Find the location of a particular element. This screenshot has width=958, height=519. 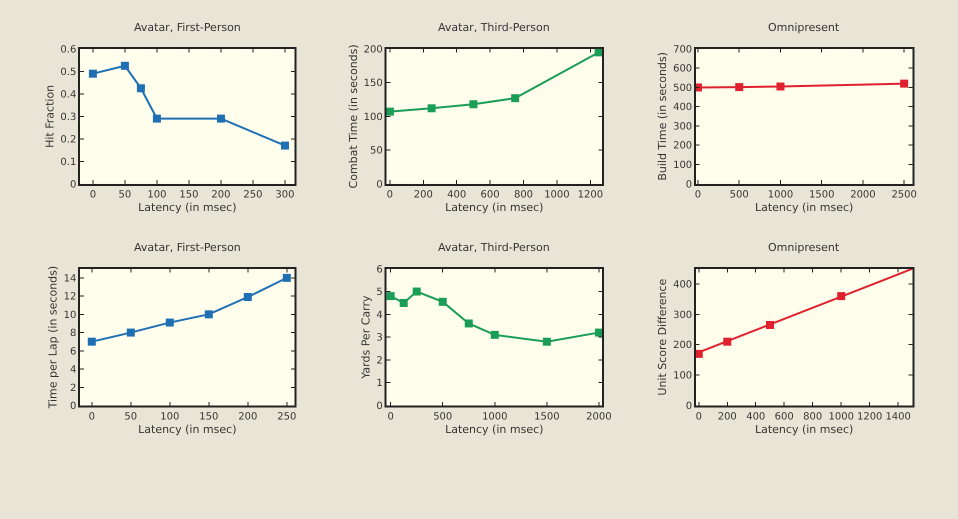

y-tick-label: 10 is located at coordinates (70, 315).